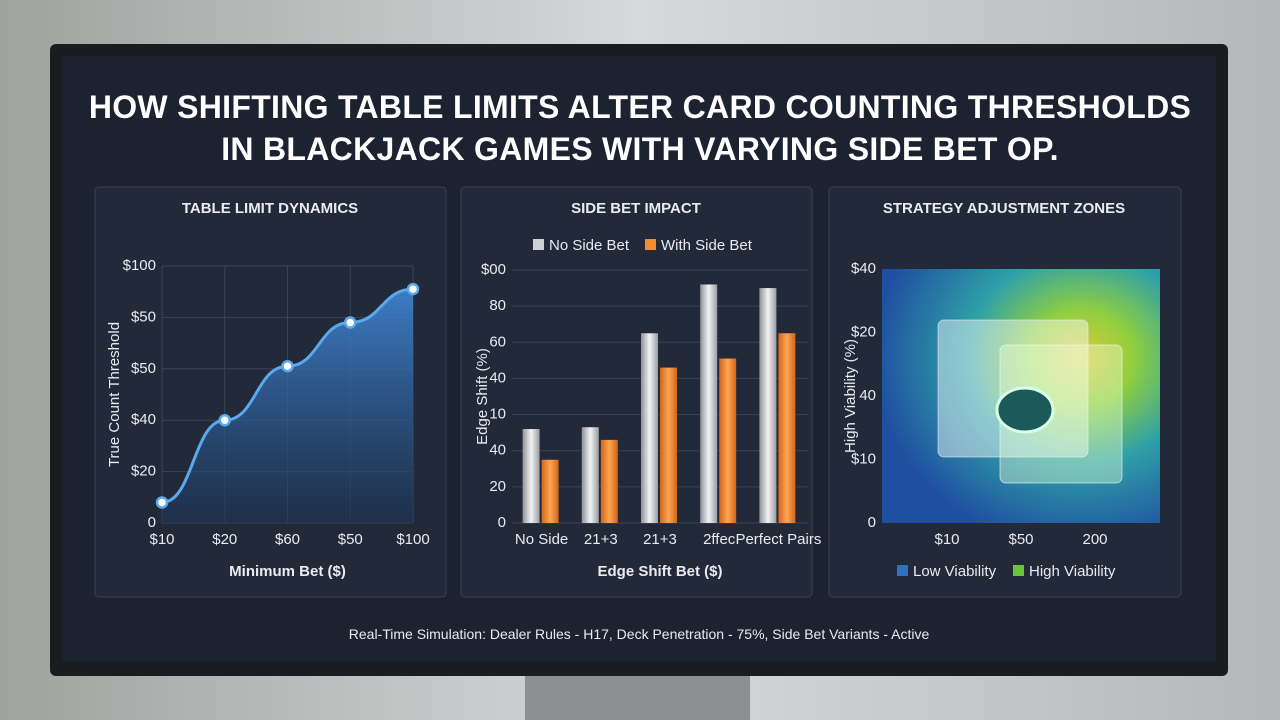  What do you see at coordinates (637, 698) in the screenshot?
I see `monitor-stand` at bounding box center [637, 698].